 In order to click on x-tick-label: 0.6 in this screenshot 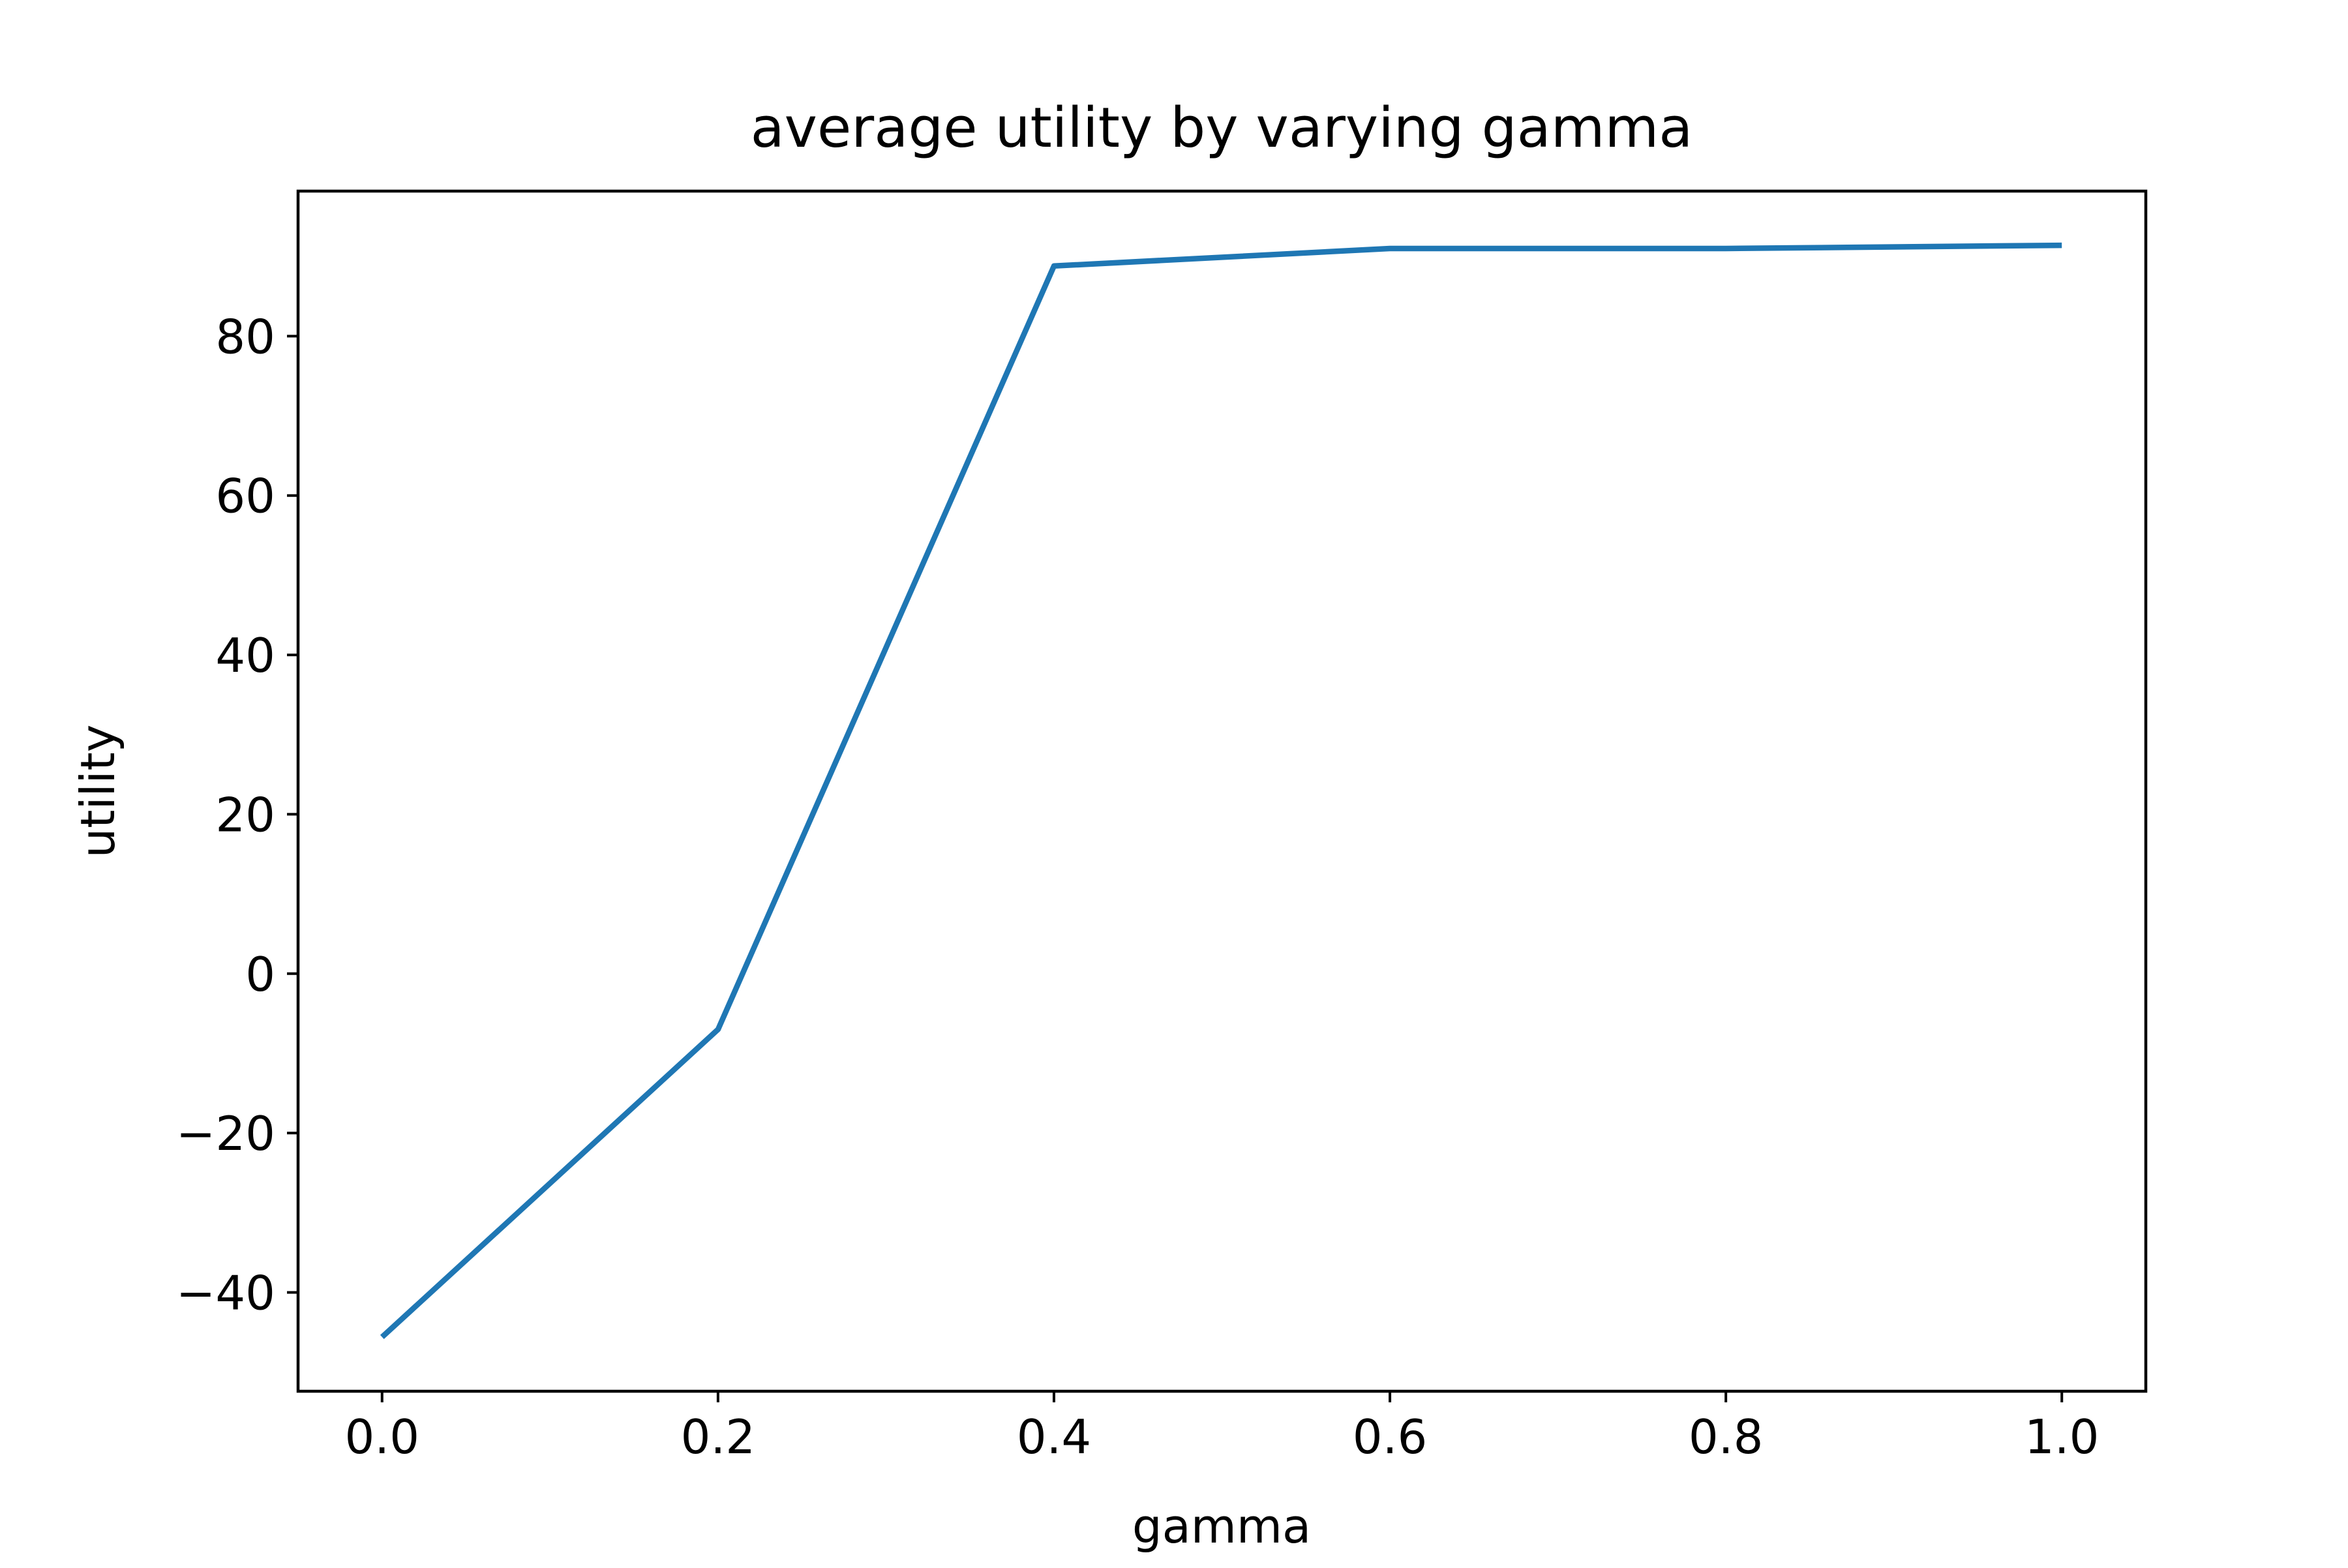, I will do `click(1390, 1437)`.